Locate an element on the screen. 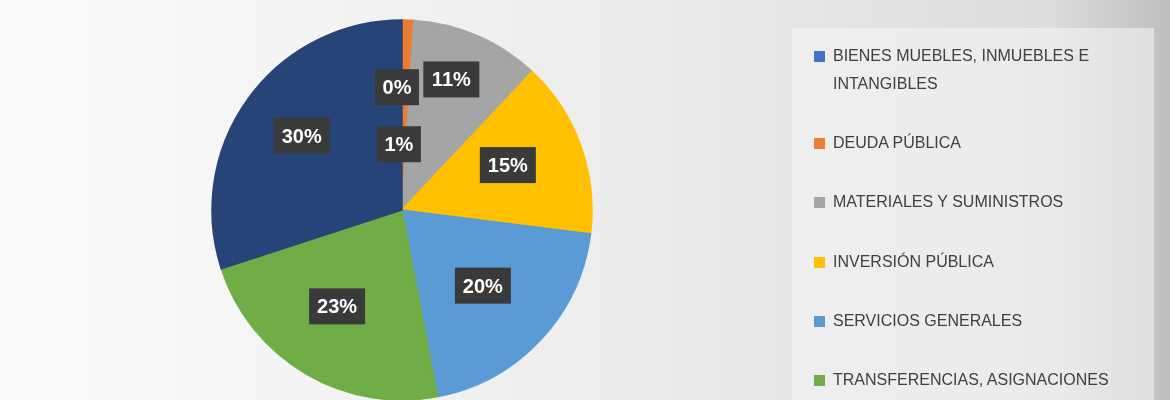  legend-label: MATERIALES Y SUMINISTROS is located at coordinates (949, 202).